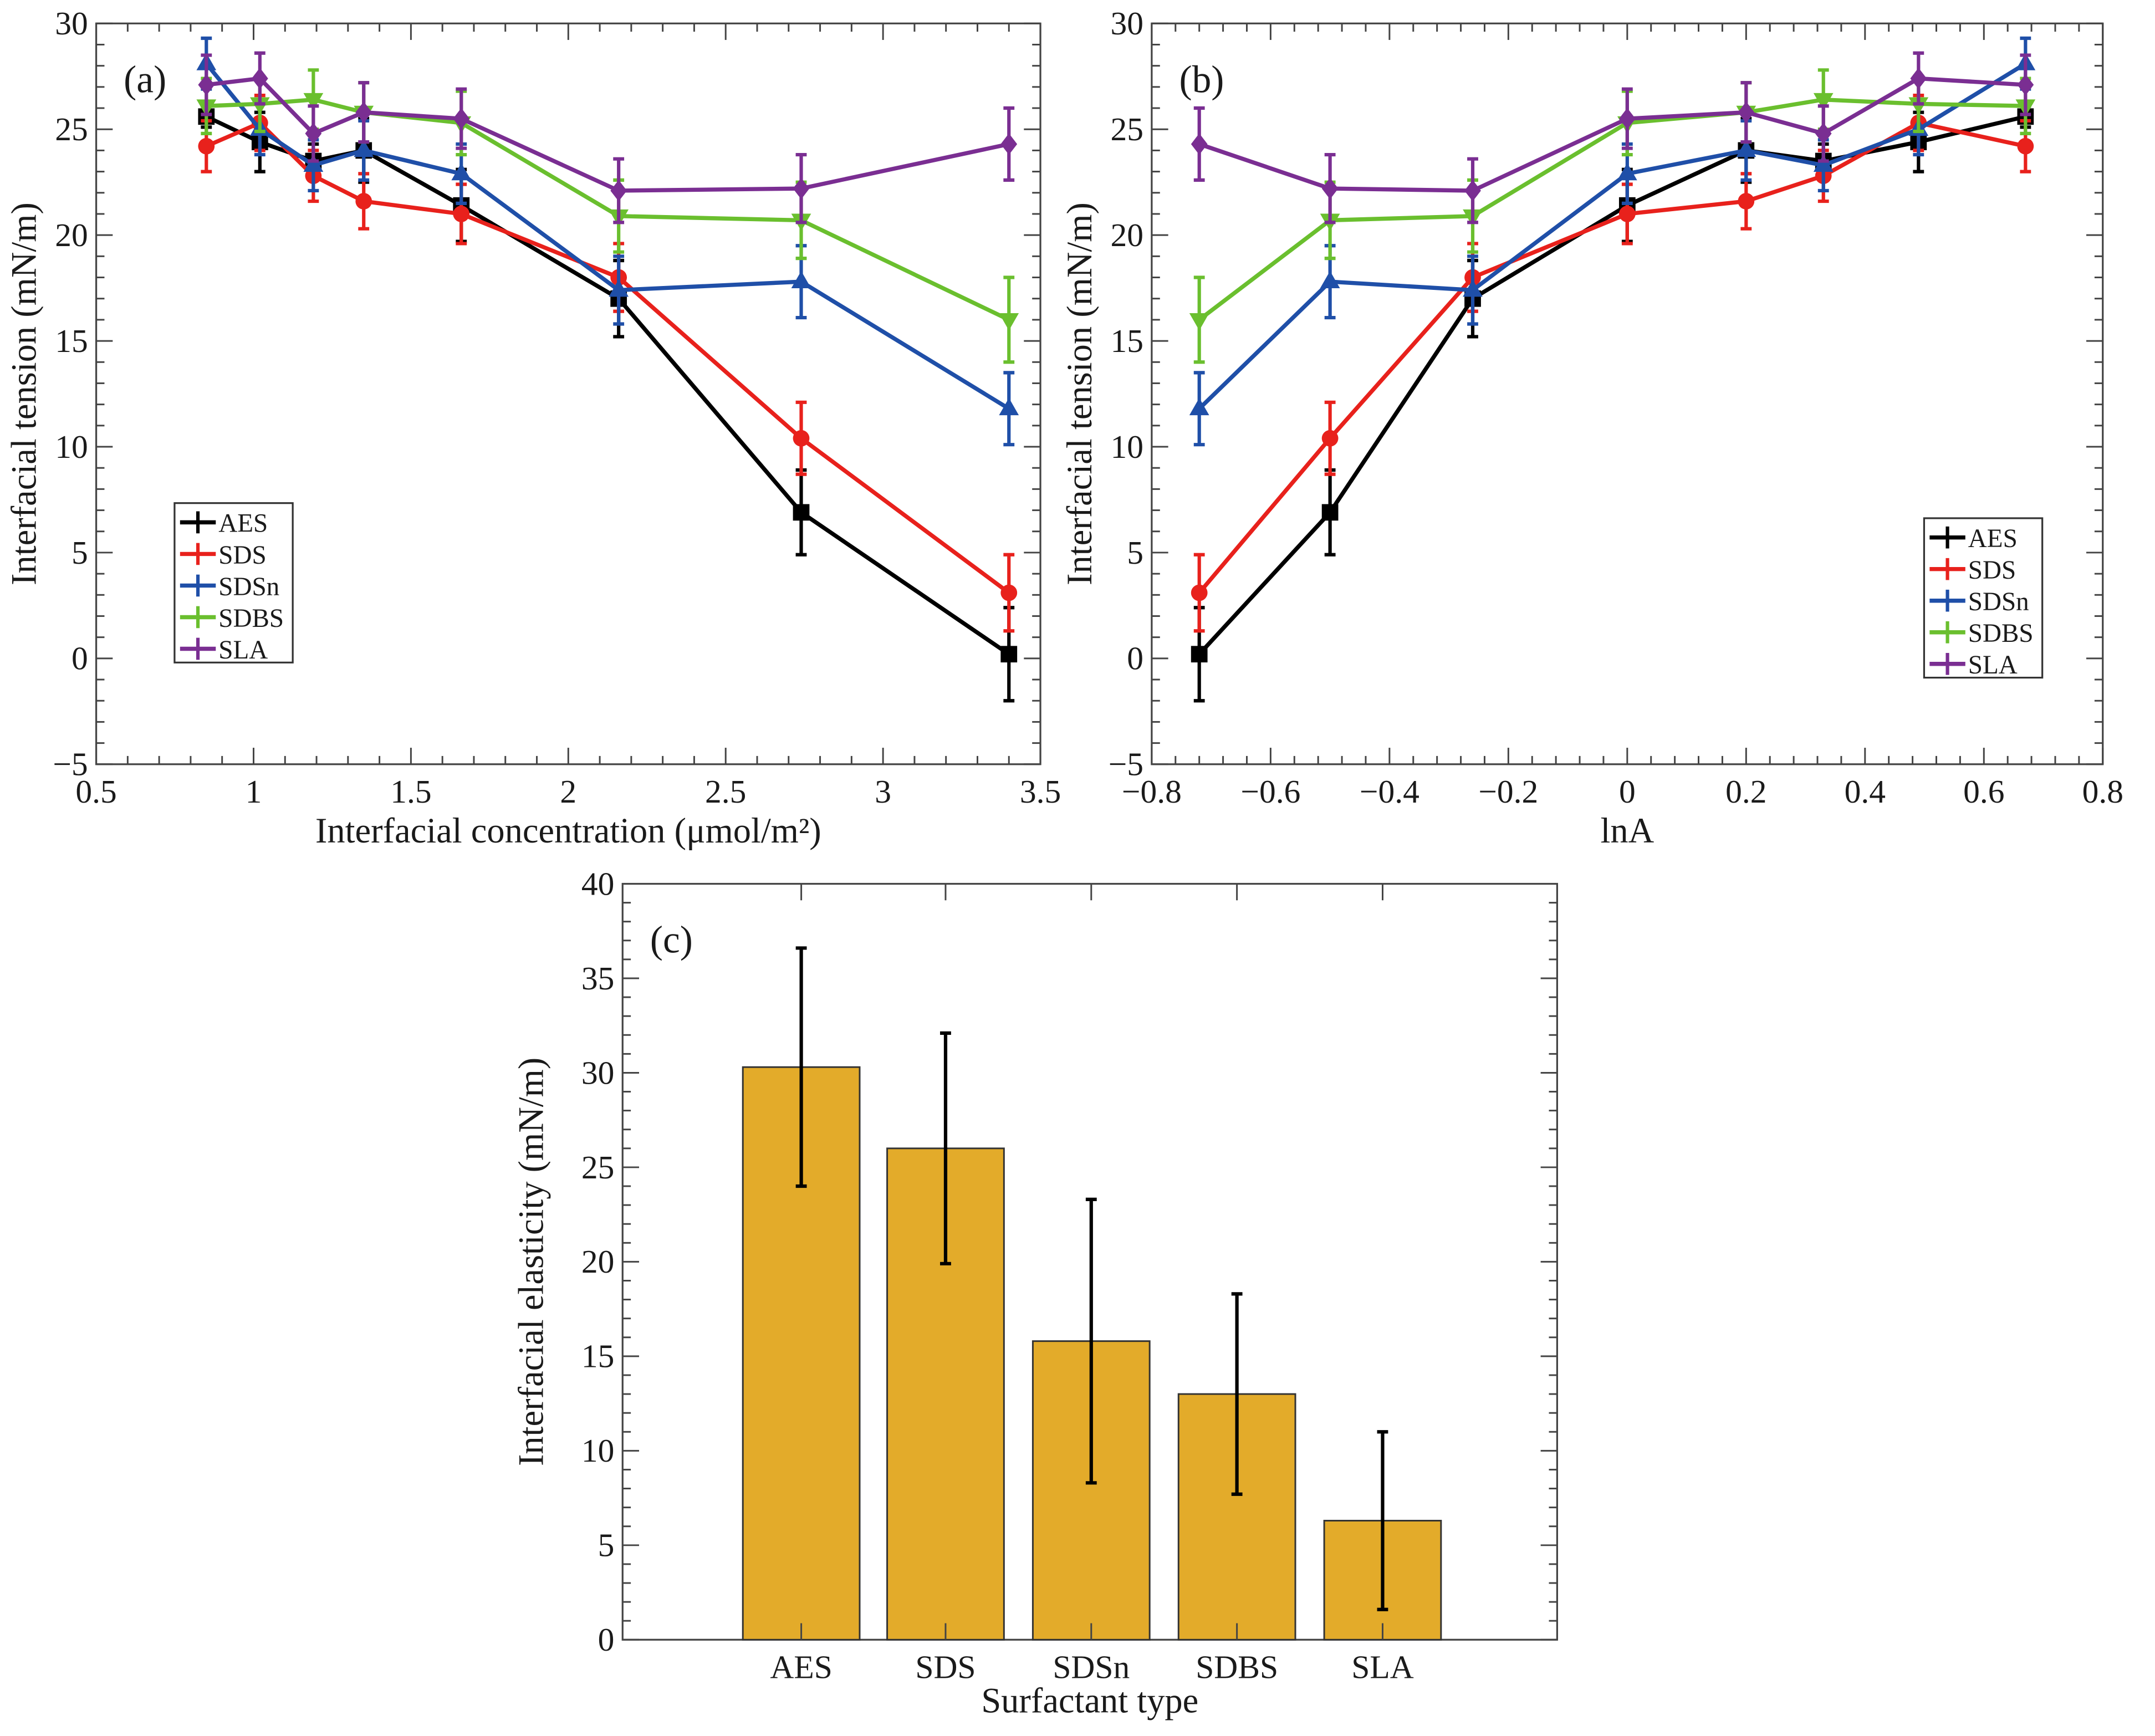  I want to click on x-tick-label: 2.5, so click(725, 791).